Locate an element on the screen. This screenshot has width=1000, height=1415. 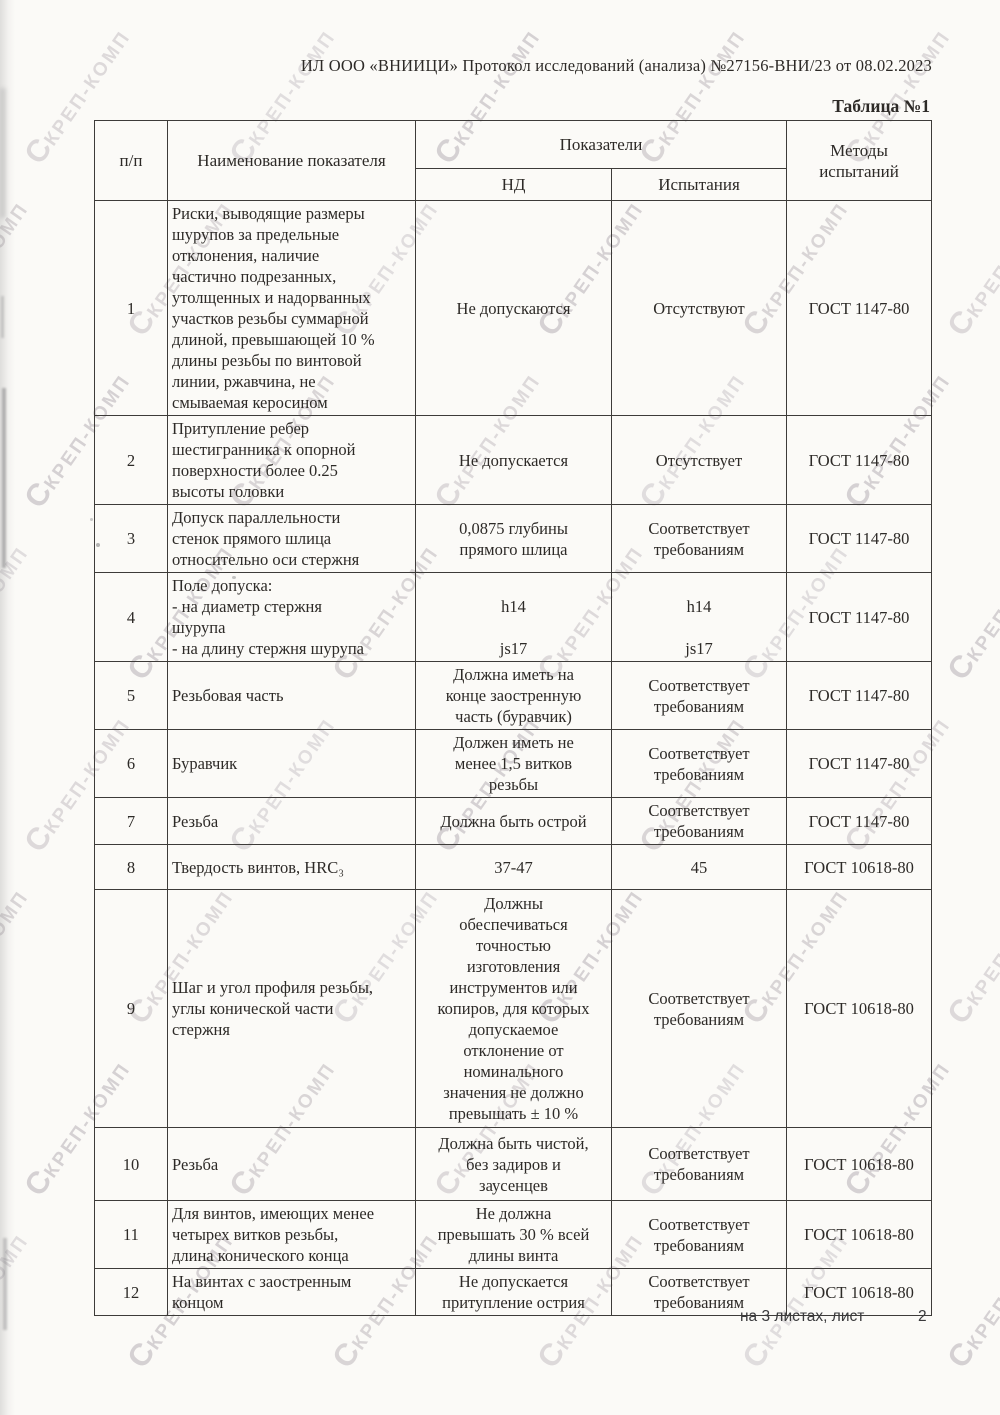
row-number: 3 is located at coordinates (131, 538).